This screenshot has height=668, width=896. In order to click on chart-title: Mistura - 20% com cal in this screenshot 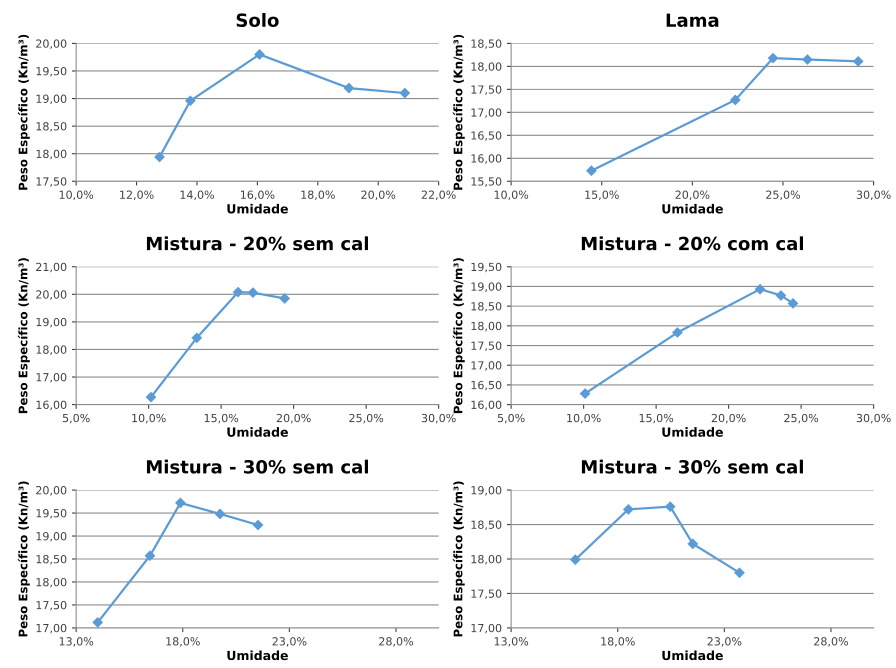, I will do `click(693, 243)`.